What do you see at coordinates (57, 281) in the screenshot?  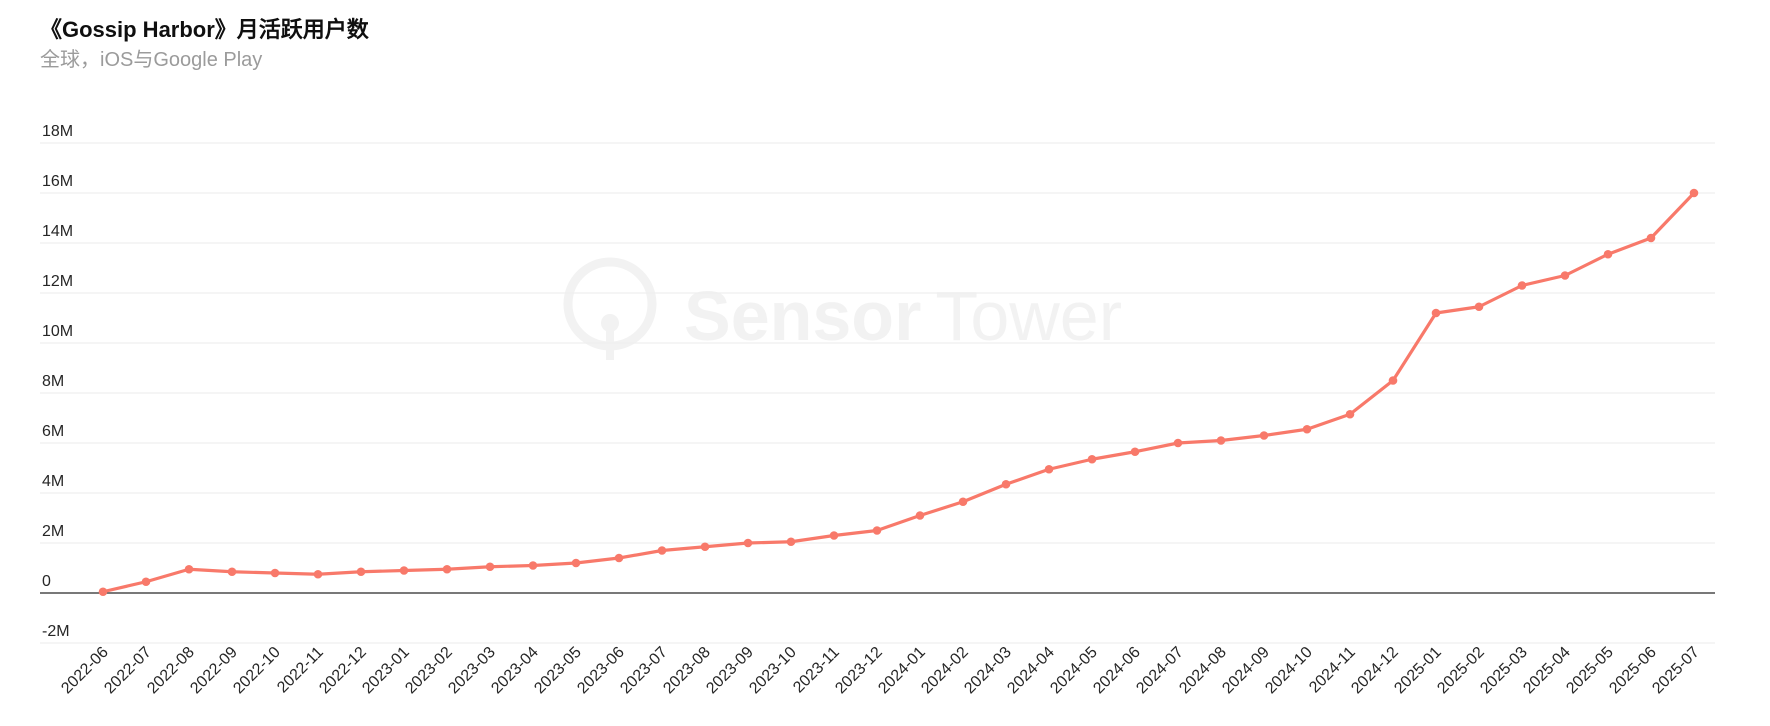 I see `y-tick-label: 12M` at bounding box center [57, 281].